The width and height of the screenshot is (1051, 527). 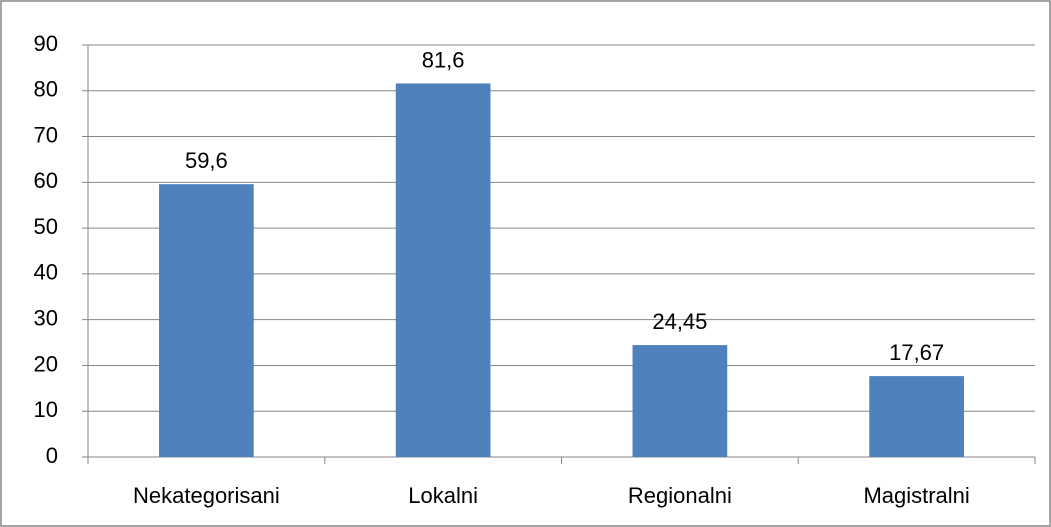 I want to click on y-tick-label: 90, so click(x=46, y=43).